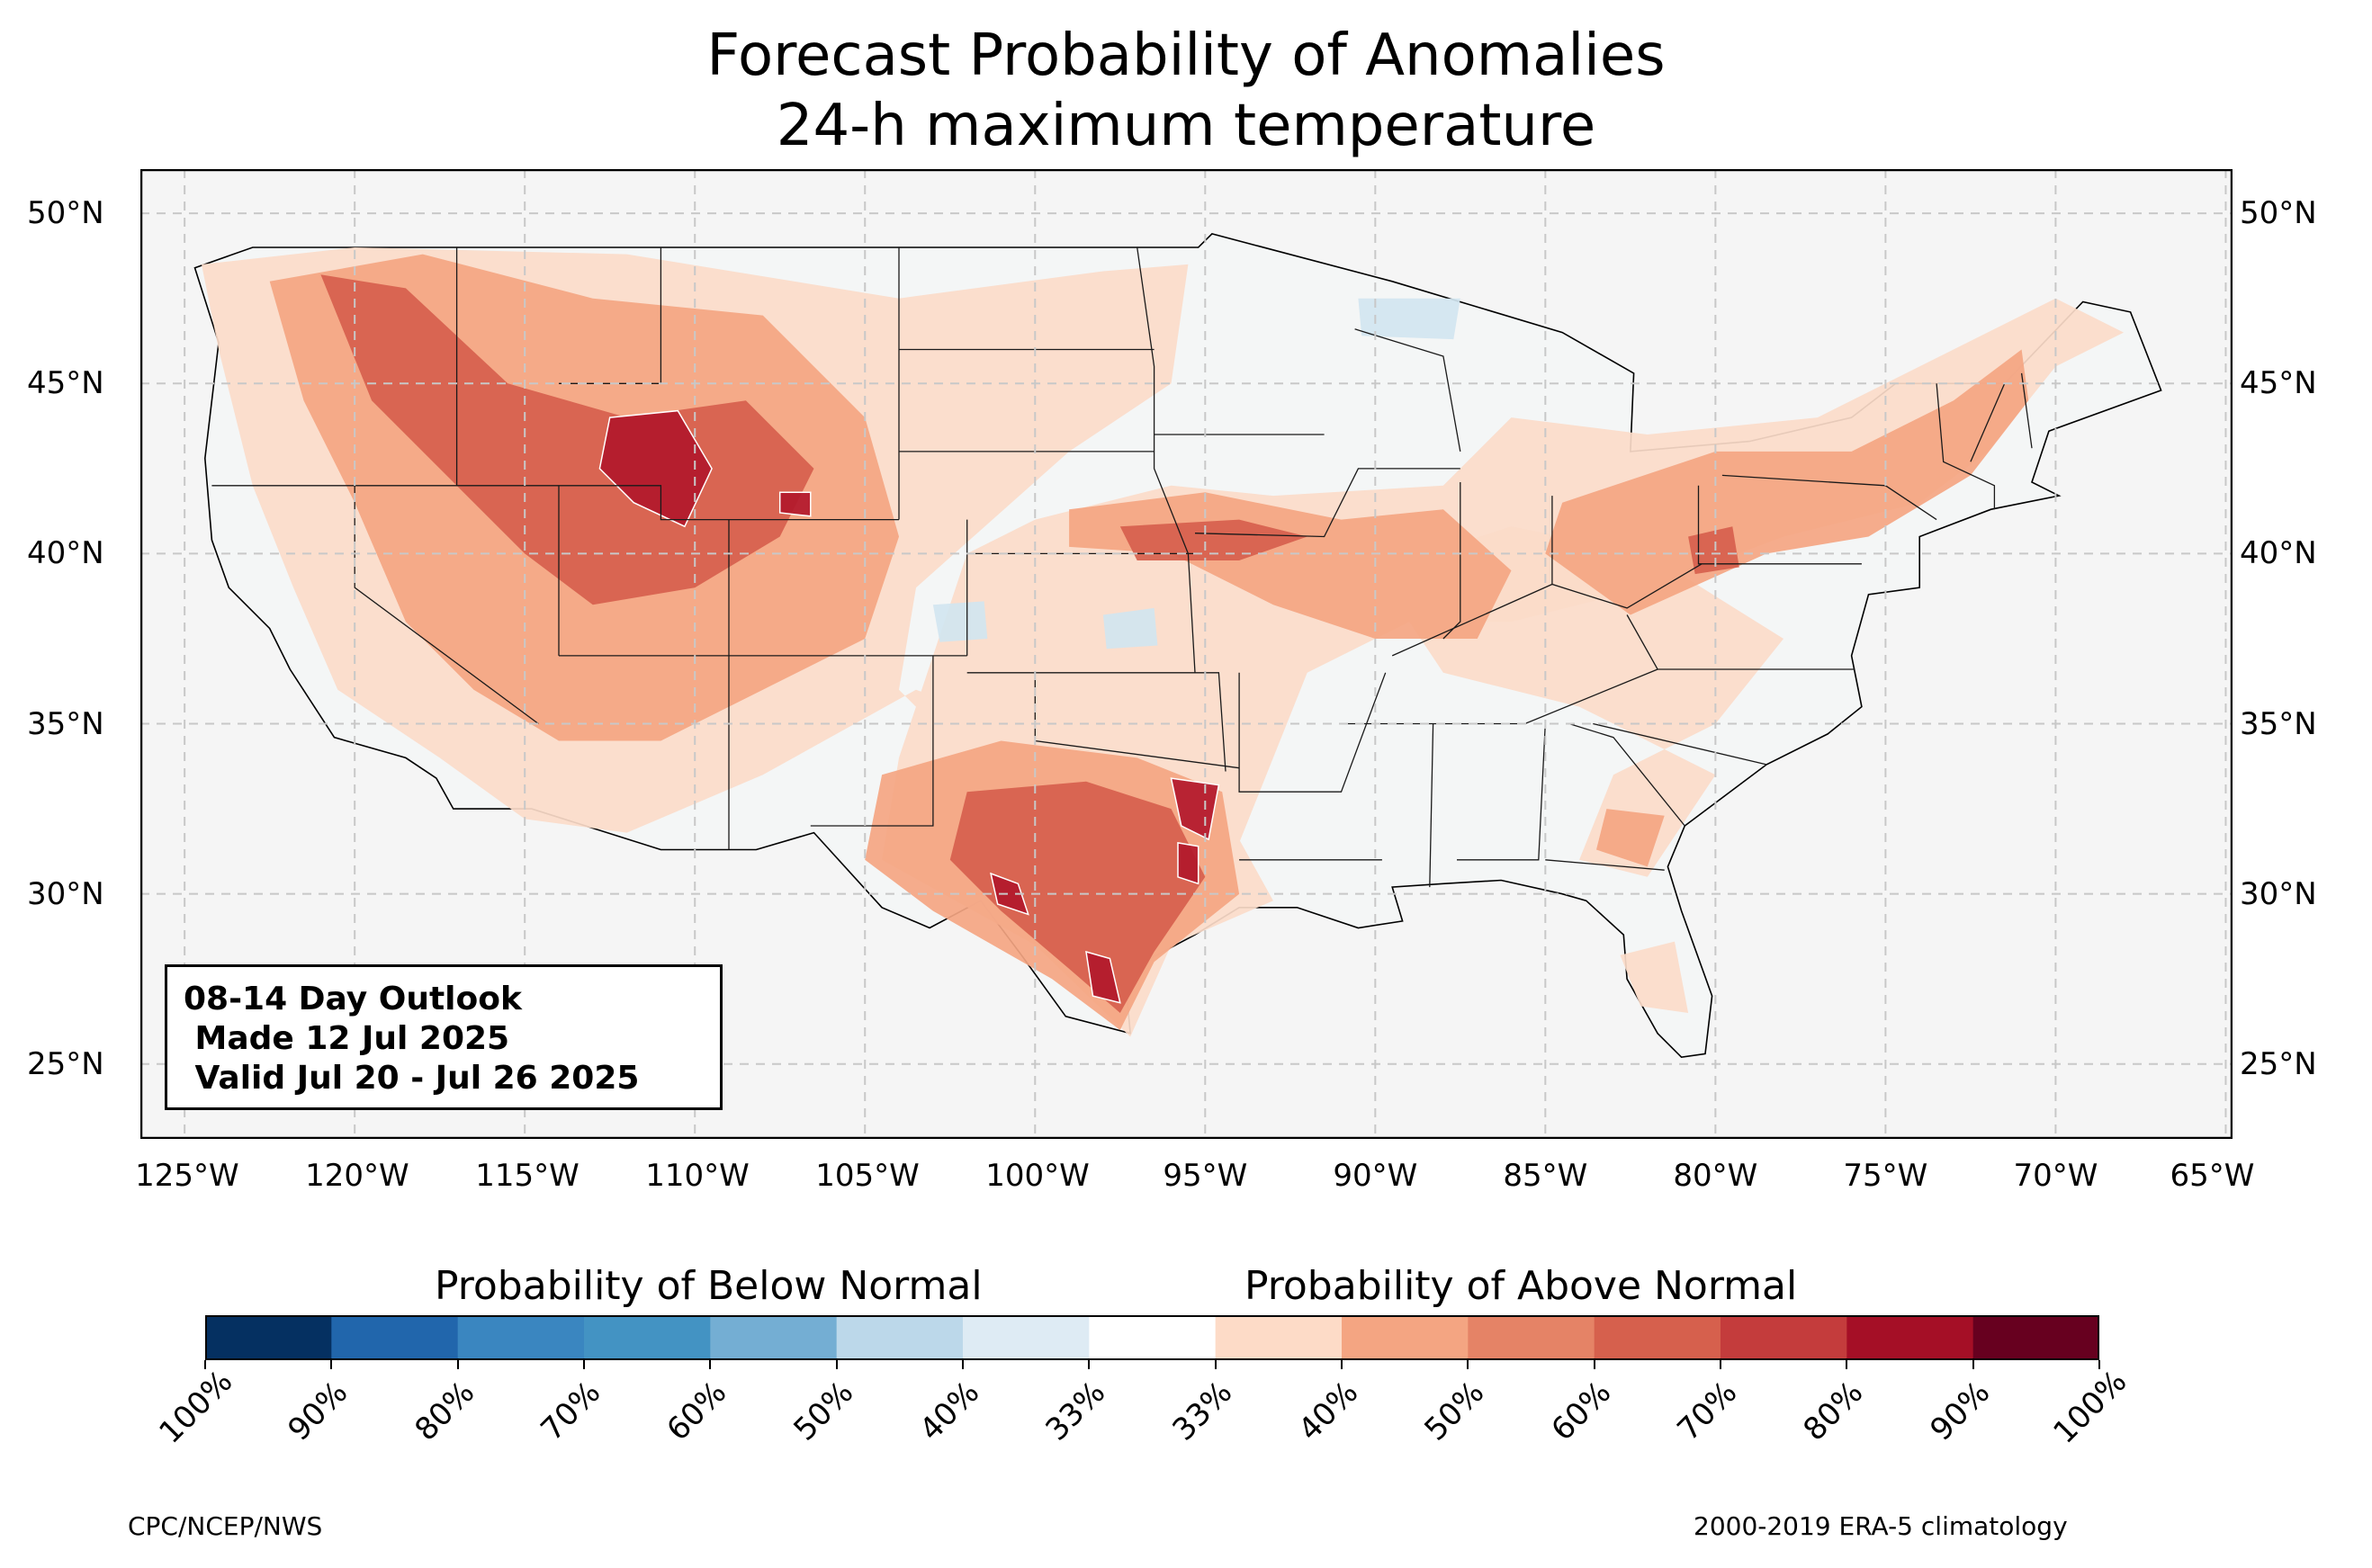  Describe the element at coordinates (353, 999) in the screenshot. I see `outlook-title: 08-14 Day Outlook` at that location.